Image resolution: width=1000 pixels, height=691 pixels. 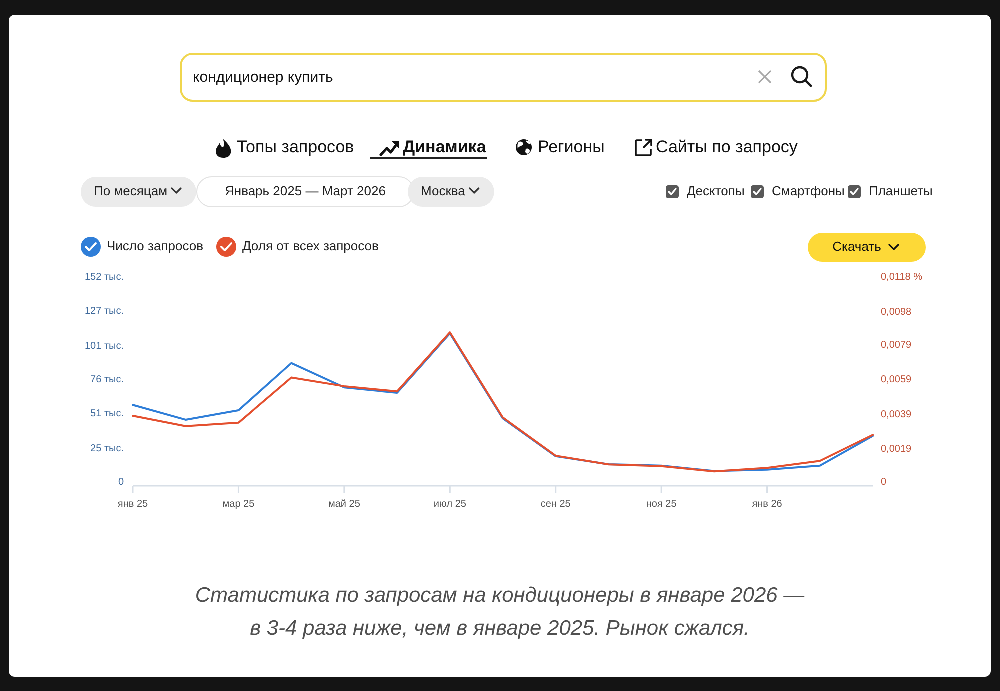 What do you see at coordinates (107, 380) in the screenshot?
I see `y-tick-label: 76 тыс.` at bounding box center [107, 380].